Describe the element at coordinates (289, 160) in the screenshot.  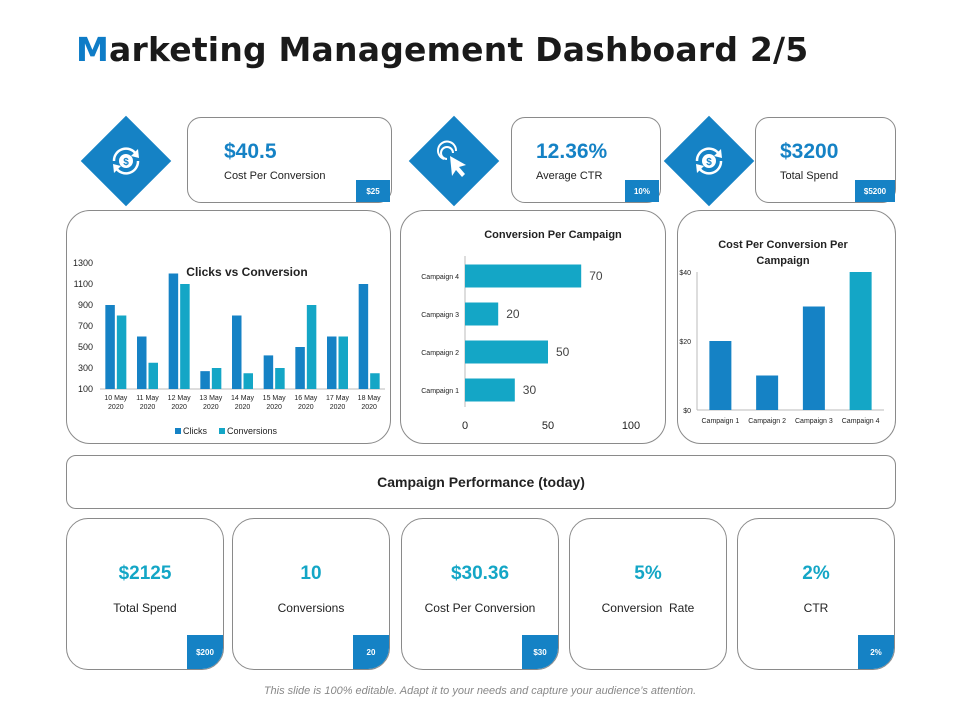
I see `kpi-card-cost-per-conversion: $40.5 Cost Per Conversion $25` at that location.